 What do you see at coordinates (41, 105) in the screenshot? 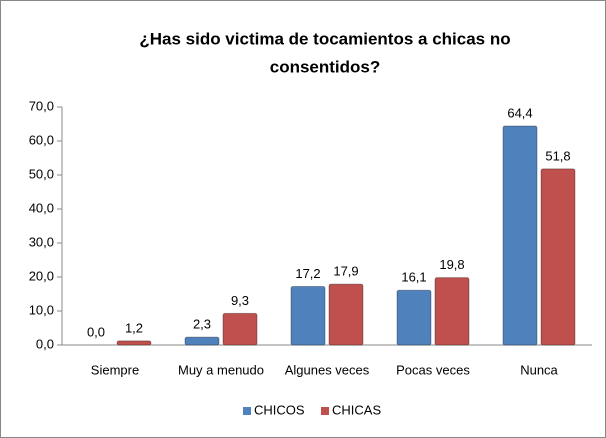
I see `y-tick-label: 70,0` at bounding box center [41, 105].